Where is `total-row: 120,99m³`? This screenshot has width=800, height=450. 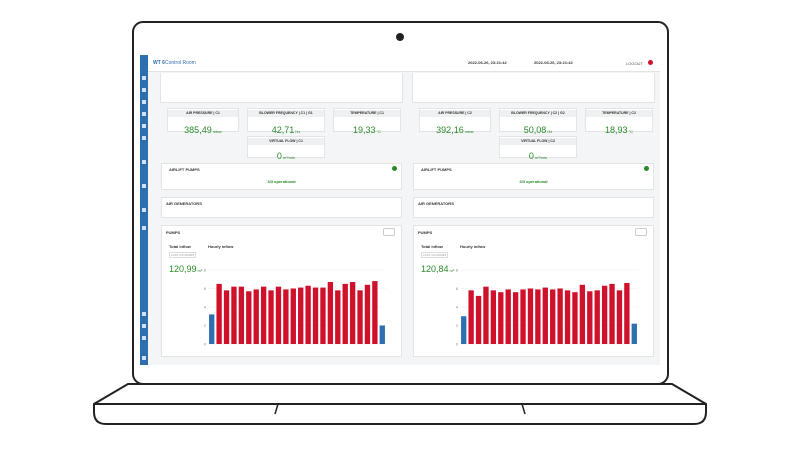 total-row: 120,99m³ is located at coordinates (185, 268).